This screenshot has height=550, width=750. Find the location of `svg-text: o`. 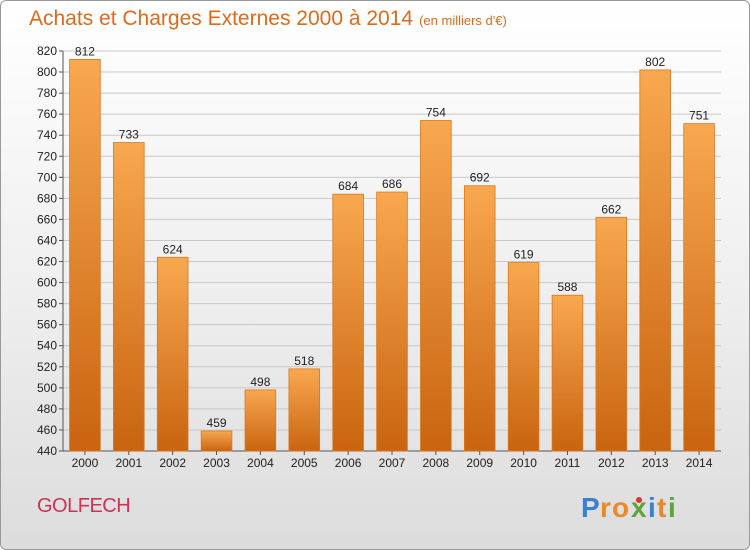

svg-text: o is located at coordinates (620, 507).